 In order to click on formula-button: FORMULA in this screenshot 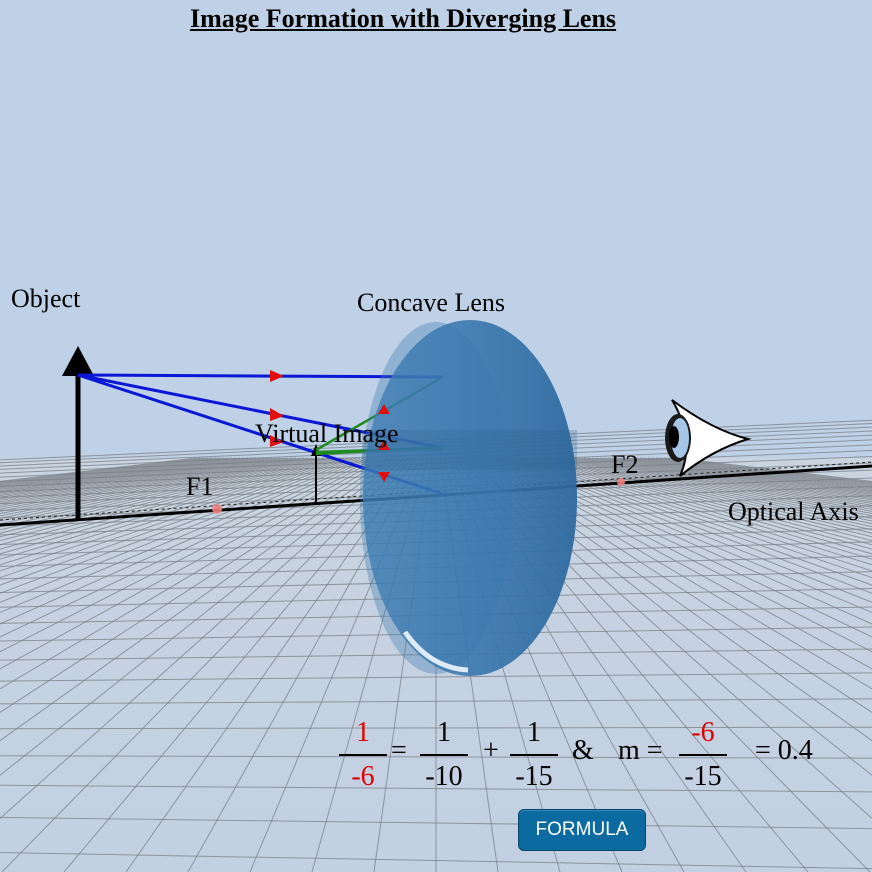, I will do `click(582, 830)`.